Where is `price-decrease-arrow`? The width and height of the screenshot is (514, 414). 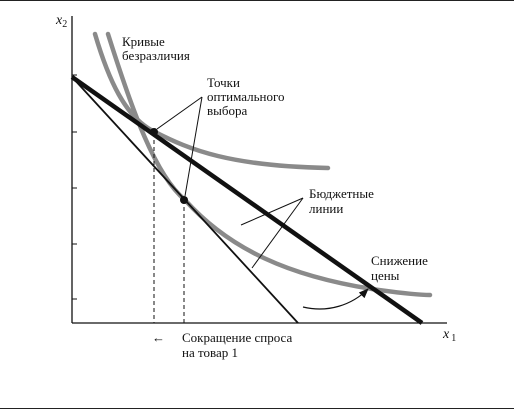
price-decrease-arrow is located at coordinates (335, 299).